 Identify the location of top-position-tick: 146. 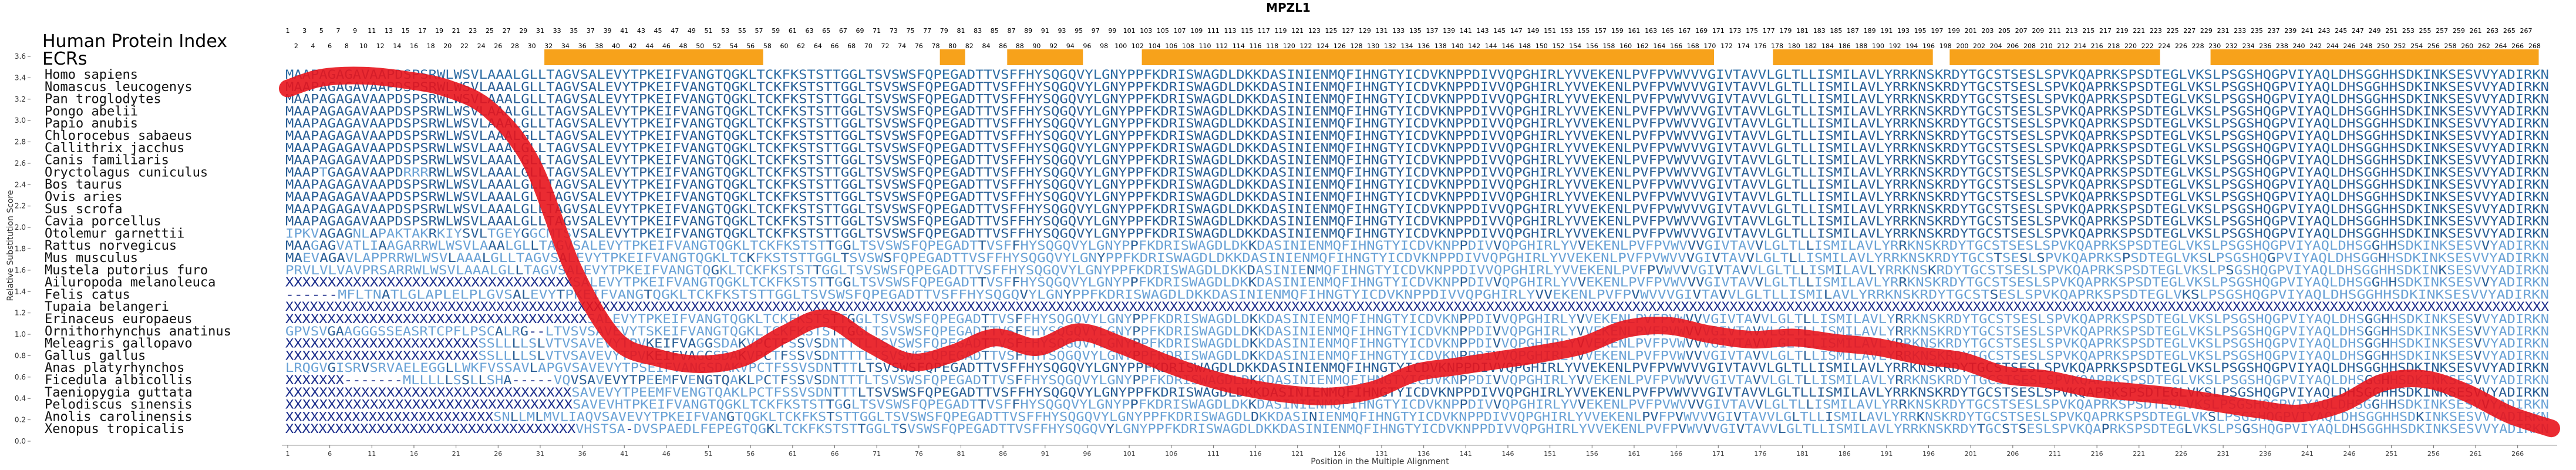
(1507, 46).